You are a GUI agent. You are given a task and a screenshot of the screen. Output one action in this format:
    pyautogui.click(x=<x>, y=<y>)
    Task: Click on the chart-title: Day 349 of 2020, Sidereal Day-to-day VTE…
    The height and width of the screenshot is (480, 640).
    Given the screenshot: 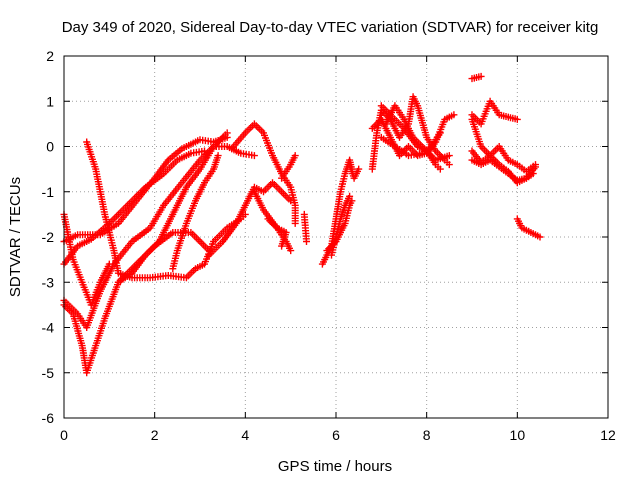 What is the action you would take?
    pyautogui.click(x=330, y=27)
    